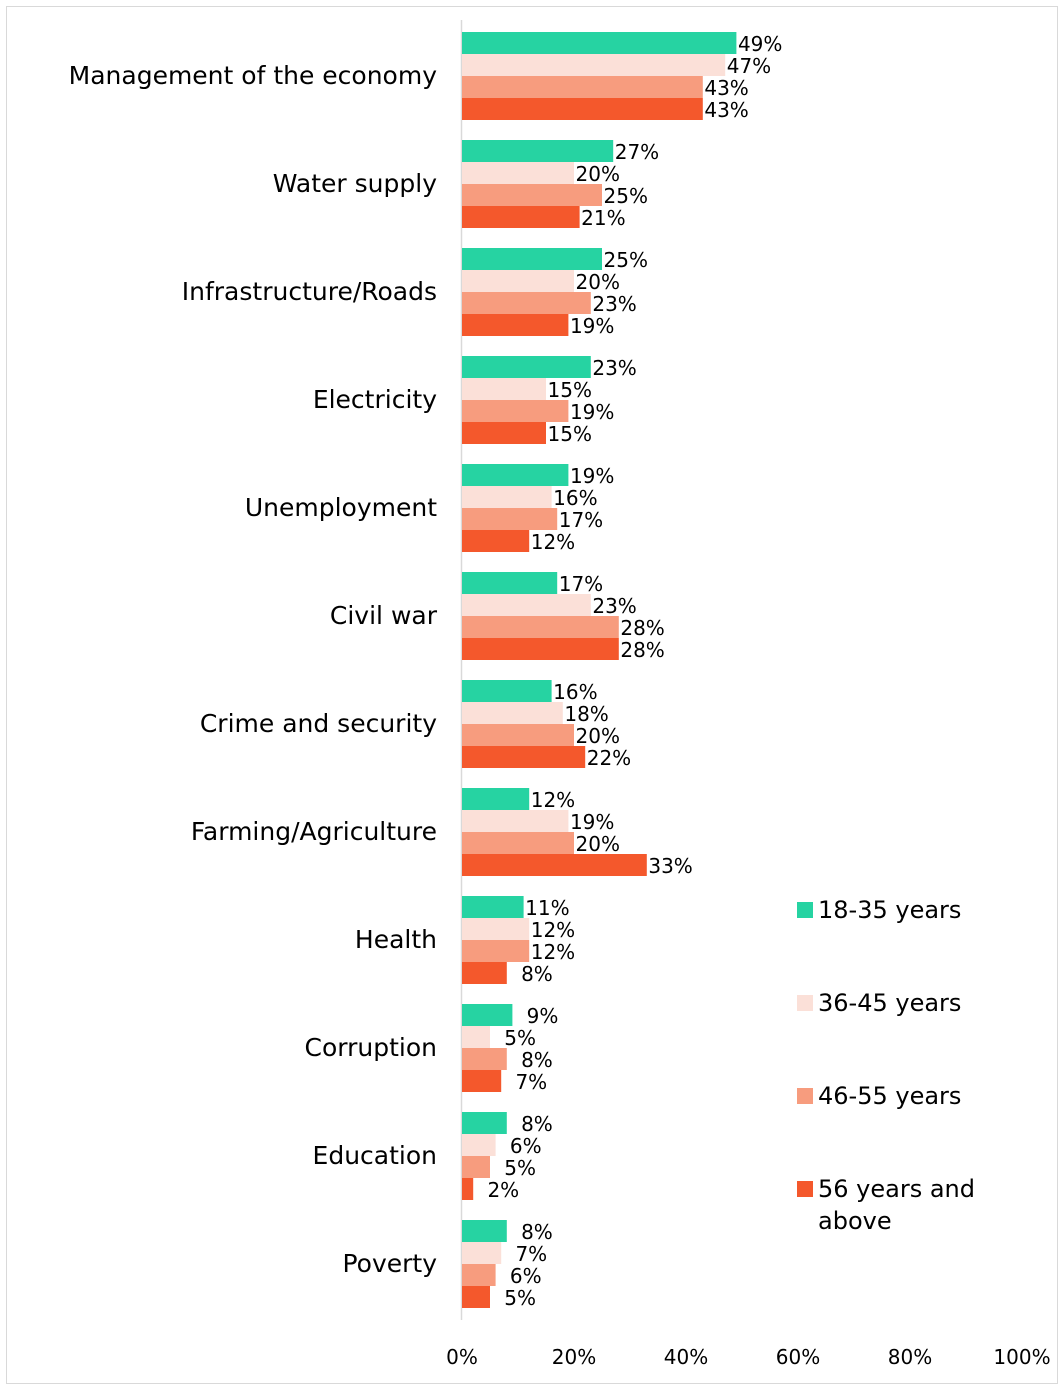 The width and height of the screenshot is (1061, 1387). Describe the element at coordinates (520, 1038) in the screenshot. I see `data-label: 5%` at that location.